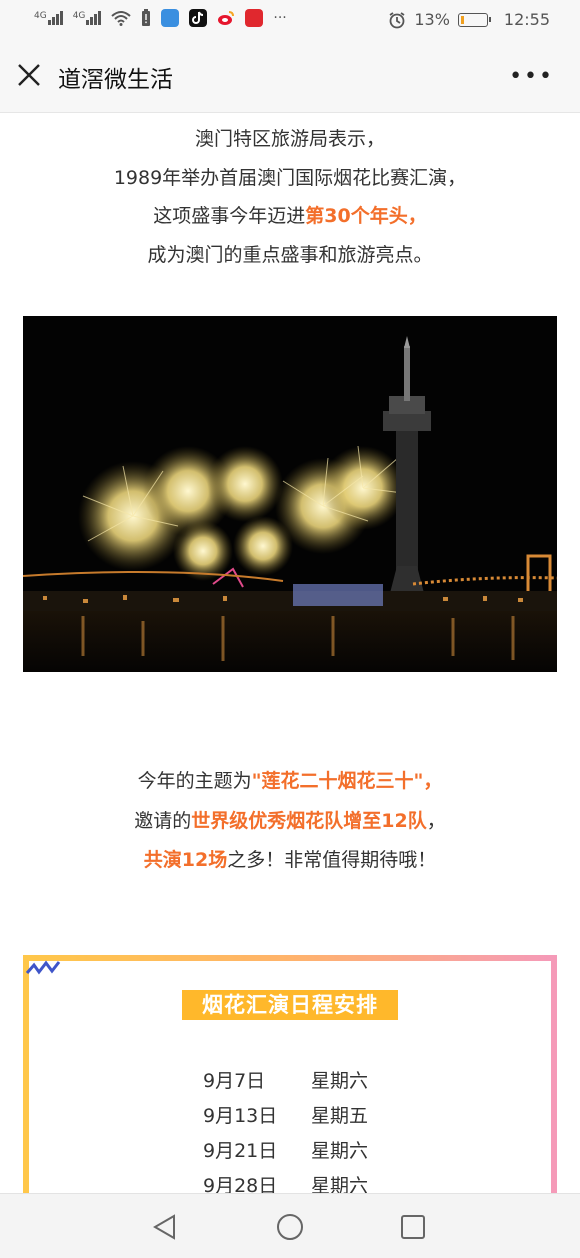 This screenshot has width=580, height=1258. I want to click on quote-mark: "，, so click(428, 781).